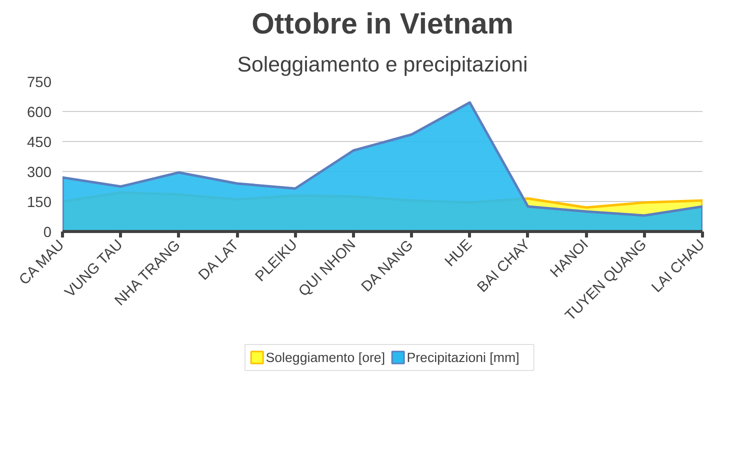  What do you see at coordinates (39, 83) in the screenshot?
I see `y-tick-label: 750` at bounding box center [39, 83].